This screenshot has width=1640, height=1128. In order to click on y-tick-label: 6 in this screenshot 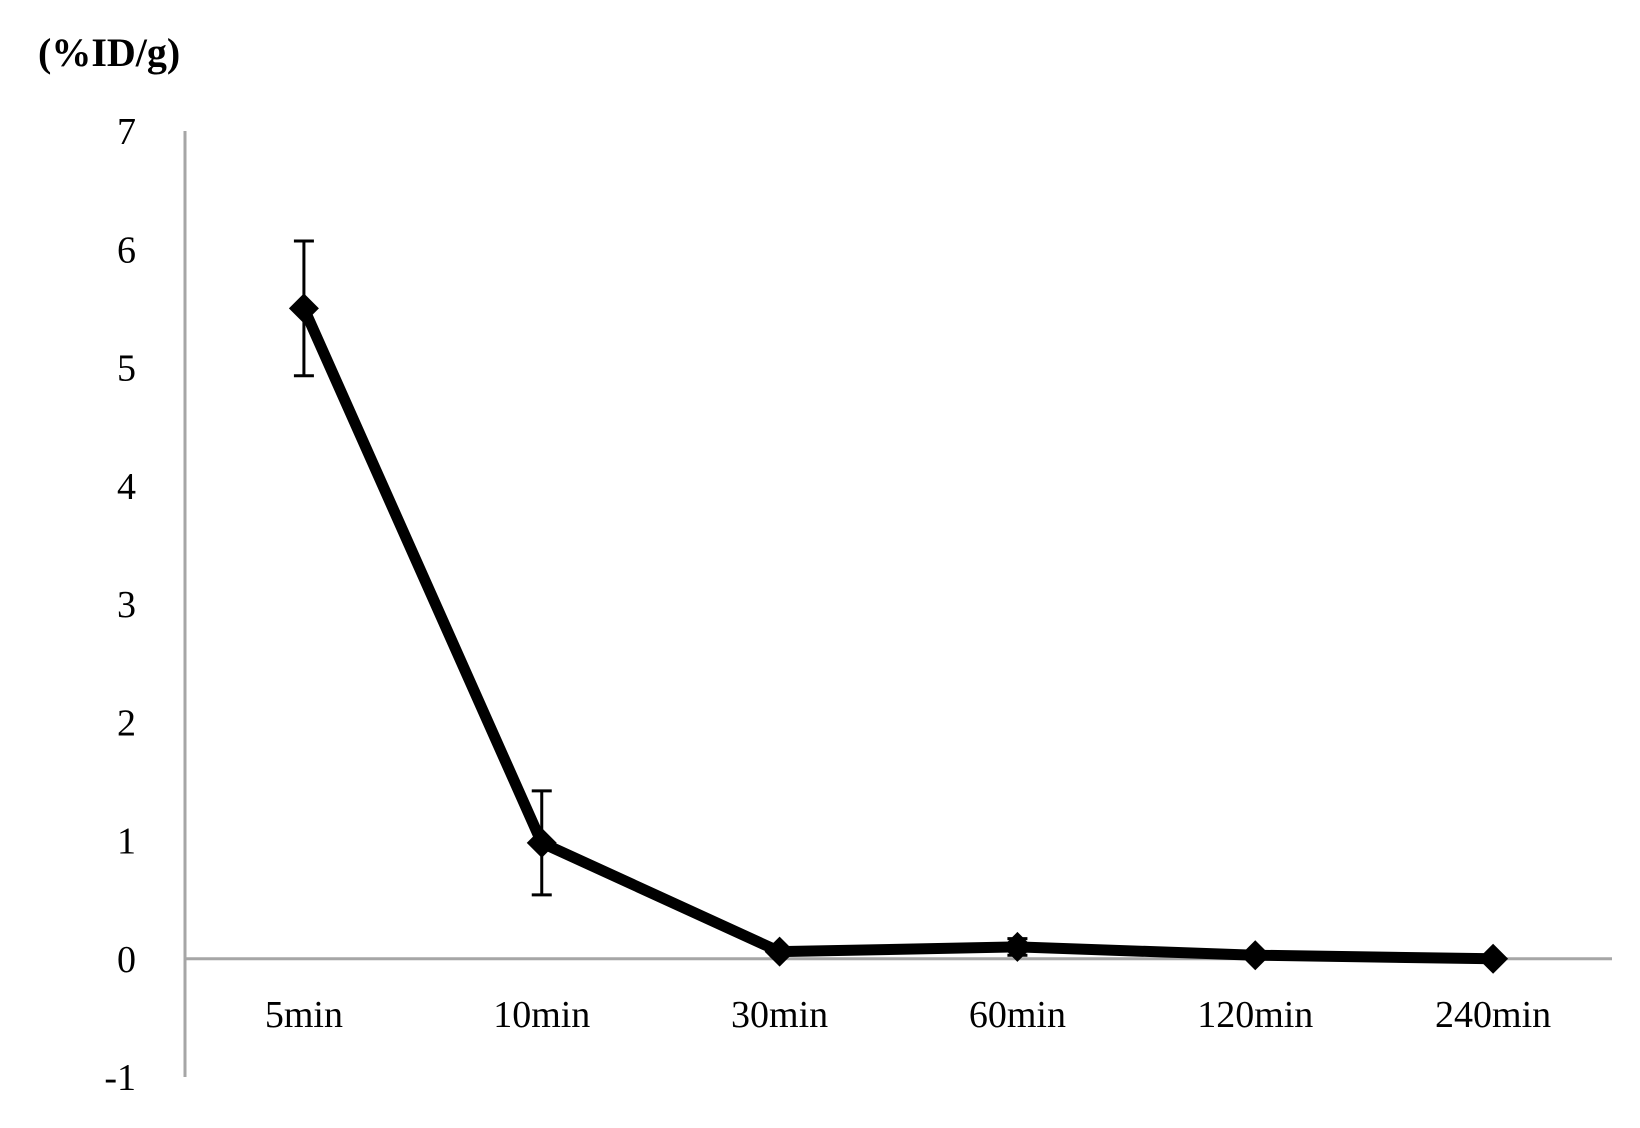, I will do `click(126, 250)`.